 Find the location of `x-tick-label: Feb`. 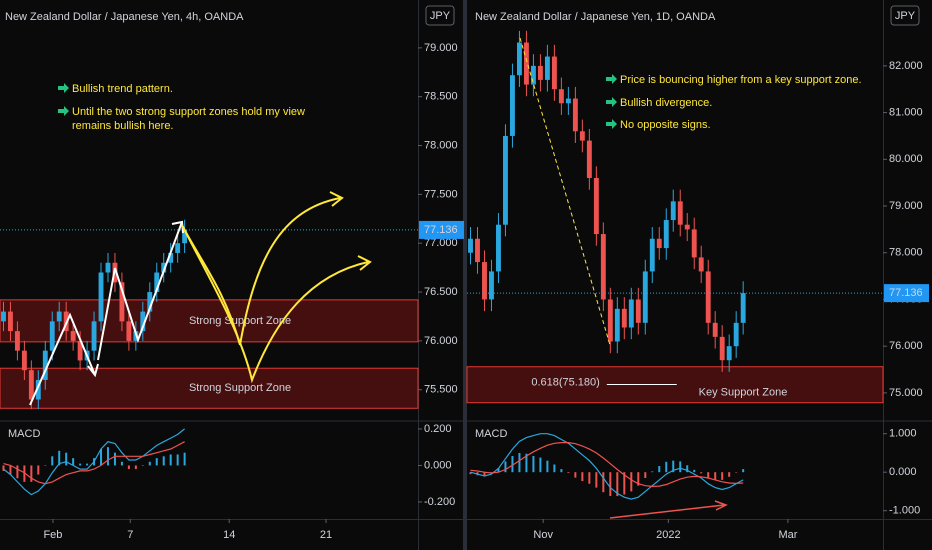

x-tick-label: Feb is located at coordinates (52, 535).